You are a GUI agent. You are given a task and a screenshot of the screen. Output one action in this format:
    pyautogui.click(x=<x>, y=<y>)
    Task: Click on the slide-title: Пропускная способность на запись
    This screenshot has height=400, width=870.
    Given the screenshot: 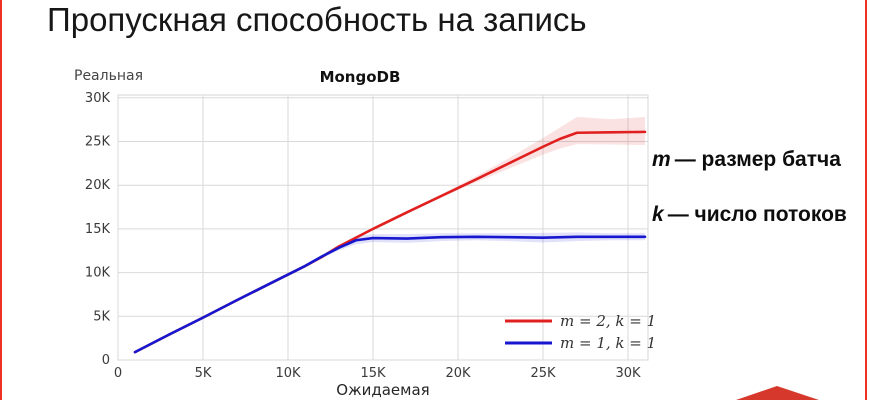 What is the action you would take?
    pyautogui.click(x=317, y=19)
    